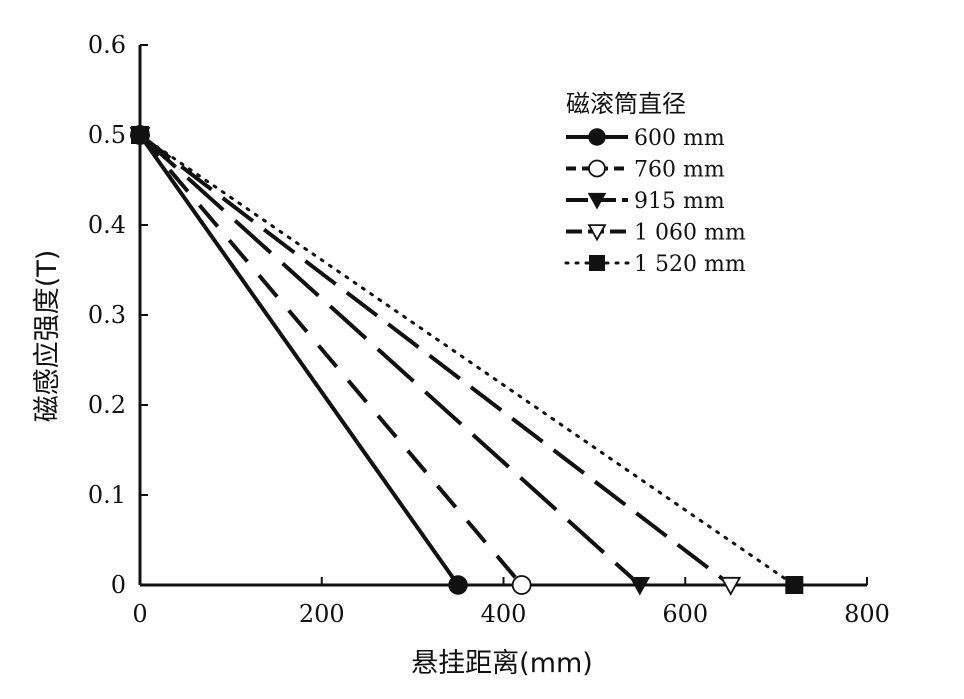 This screenshot has height=699, width=964. Describe the element at coordinates (679, 201) in the screenshot. I see `legend-label-3: 915 mm` at that location.